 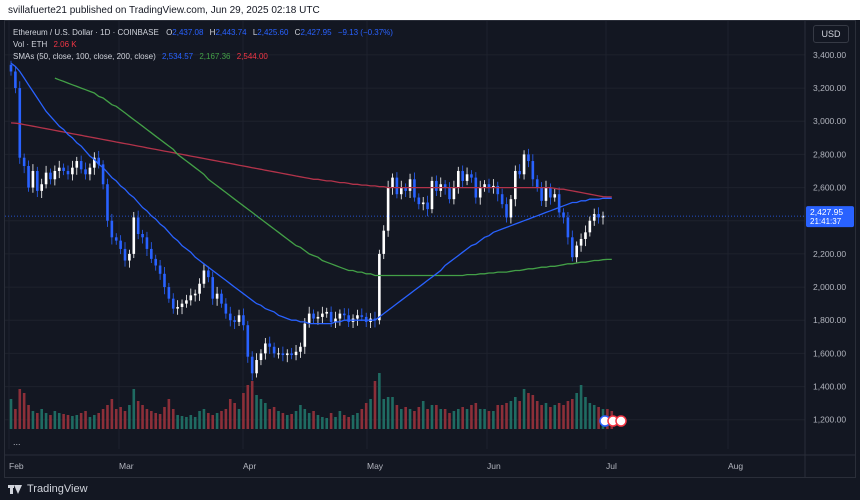 I want to click on x-tick-label: Apr, so click(x=249, y=466).